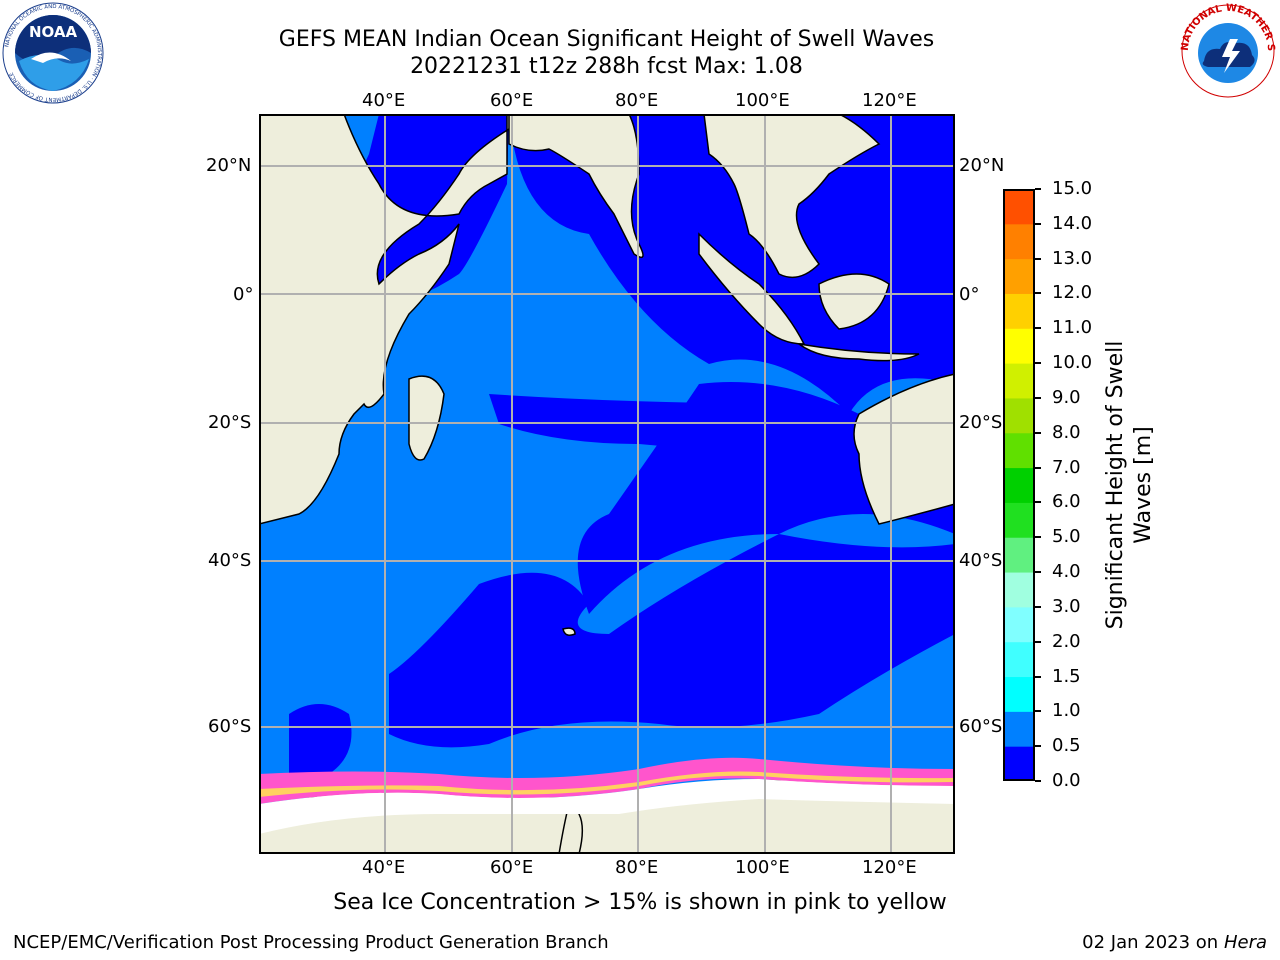  What do you see at coordinates (637, 867) in the screenshot?
I see `lon-label-bottom: 80°E` at bounding box center [637, 867].